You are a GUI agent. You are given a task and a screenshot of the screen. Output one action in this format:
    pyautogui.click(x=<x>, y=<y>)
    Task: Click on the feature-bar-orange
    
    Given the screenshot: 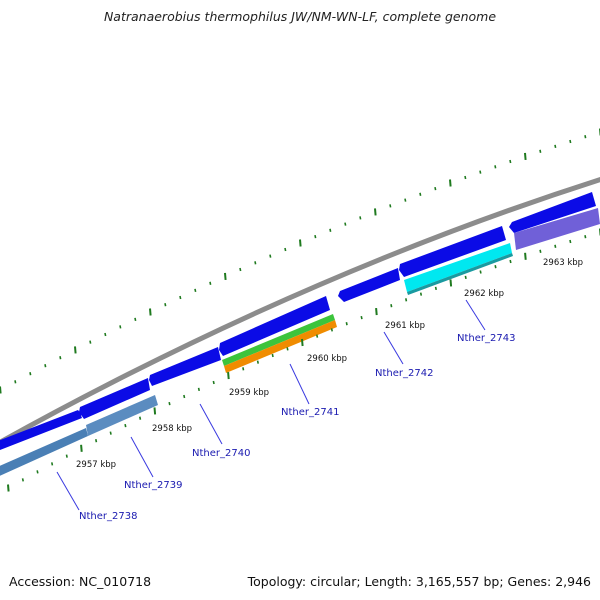 What is the action you would take?
    pyautogui.click(x=280, y=346)
    